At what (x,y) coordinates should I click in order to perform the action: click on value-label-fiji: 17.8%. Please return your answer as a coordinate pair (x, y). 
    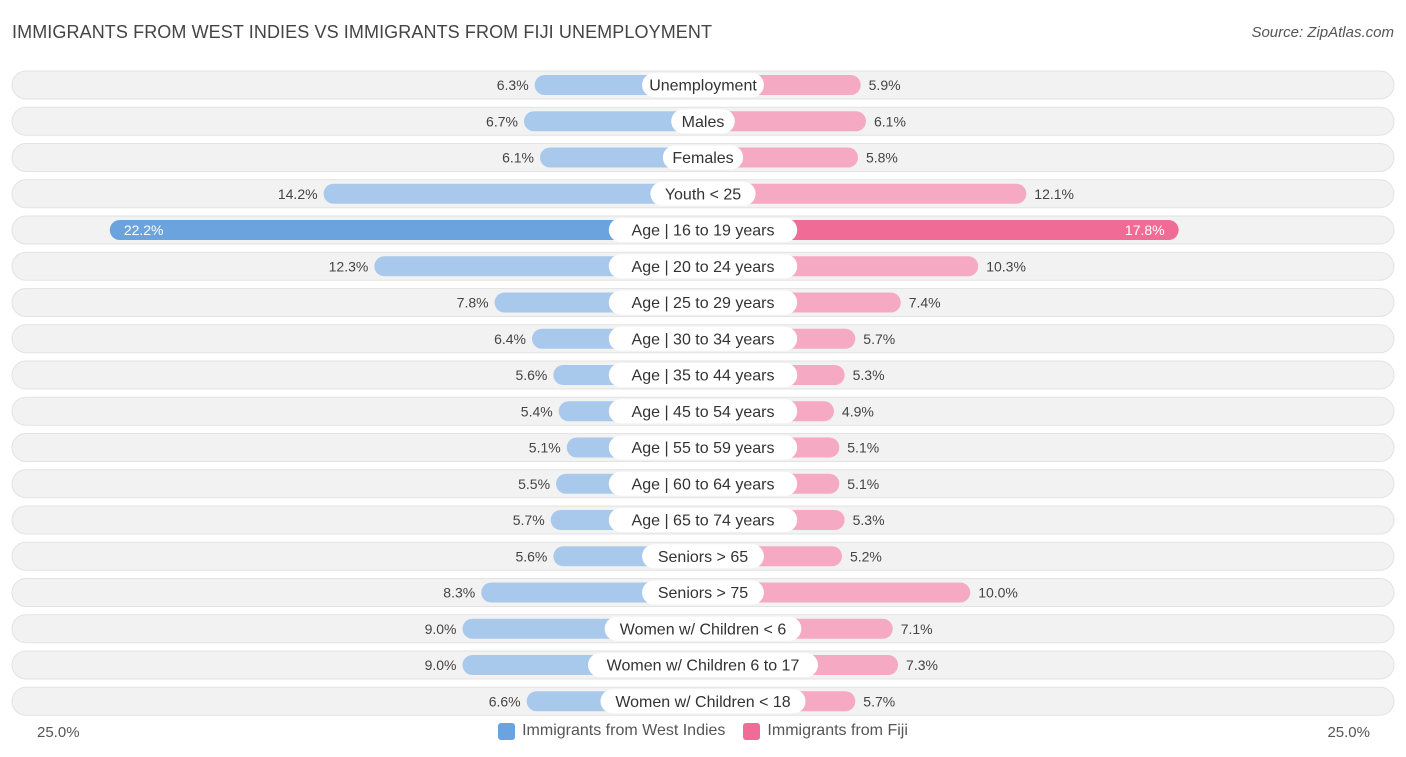
    Looking at the image, I should click on (1145, 230).